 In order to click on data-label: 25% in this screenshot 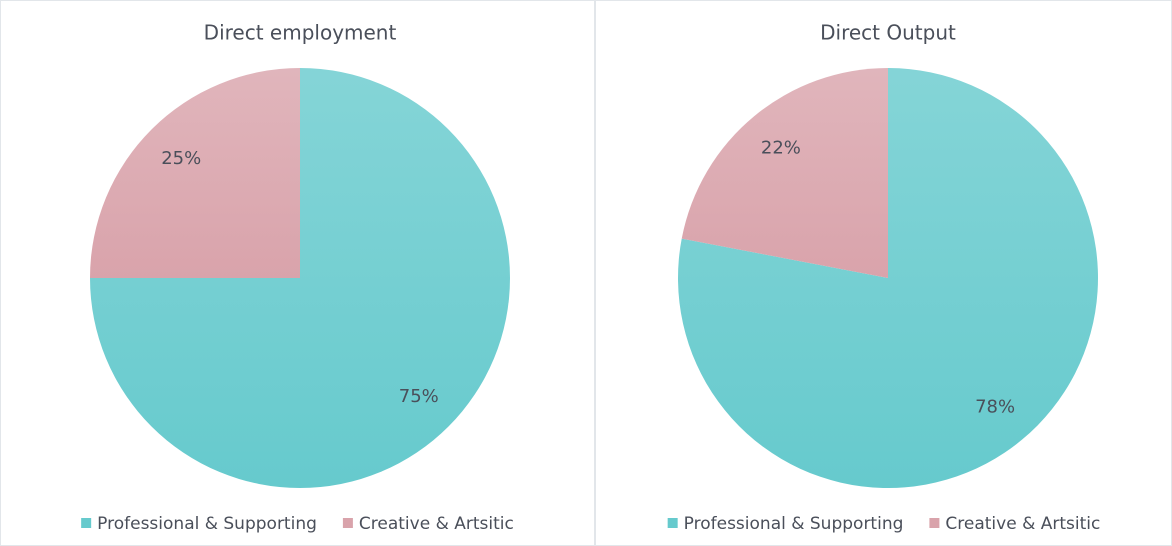, I will do `click(181, 158)`.